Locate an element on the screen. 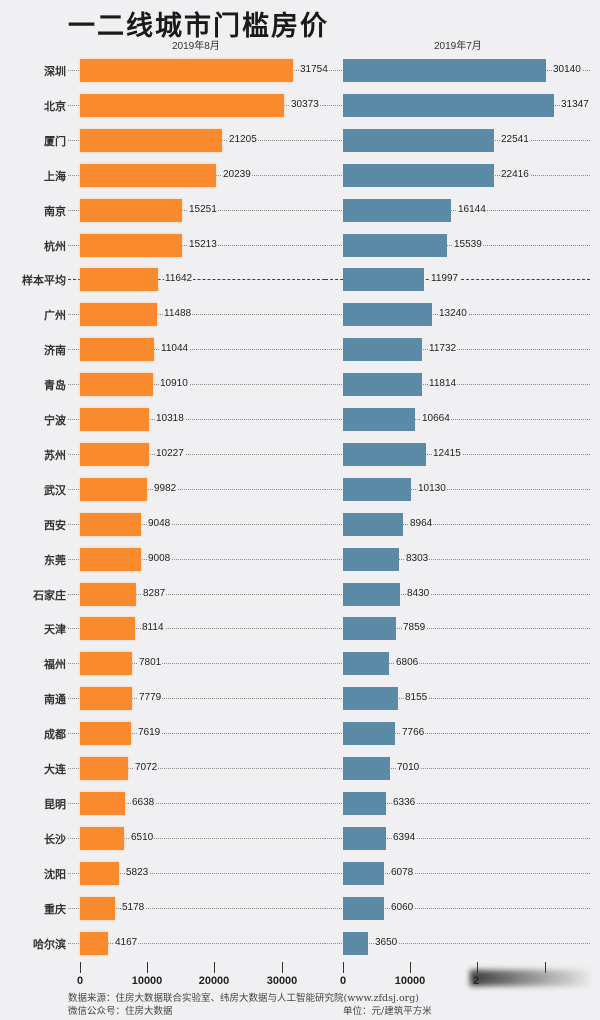  value-label-aug: 15251 is located at coordinates (203, 209).